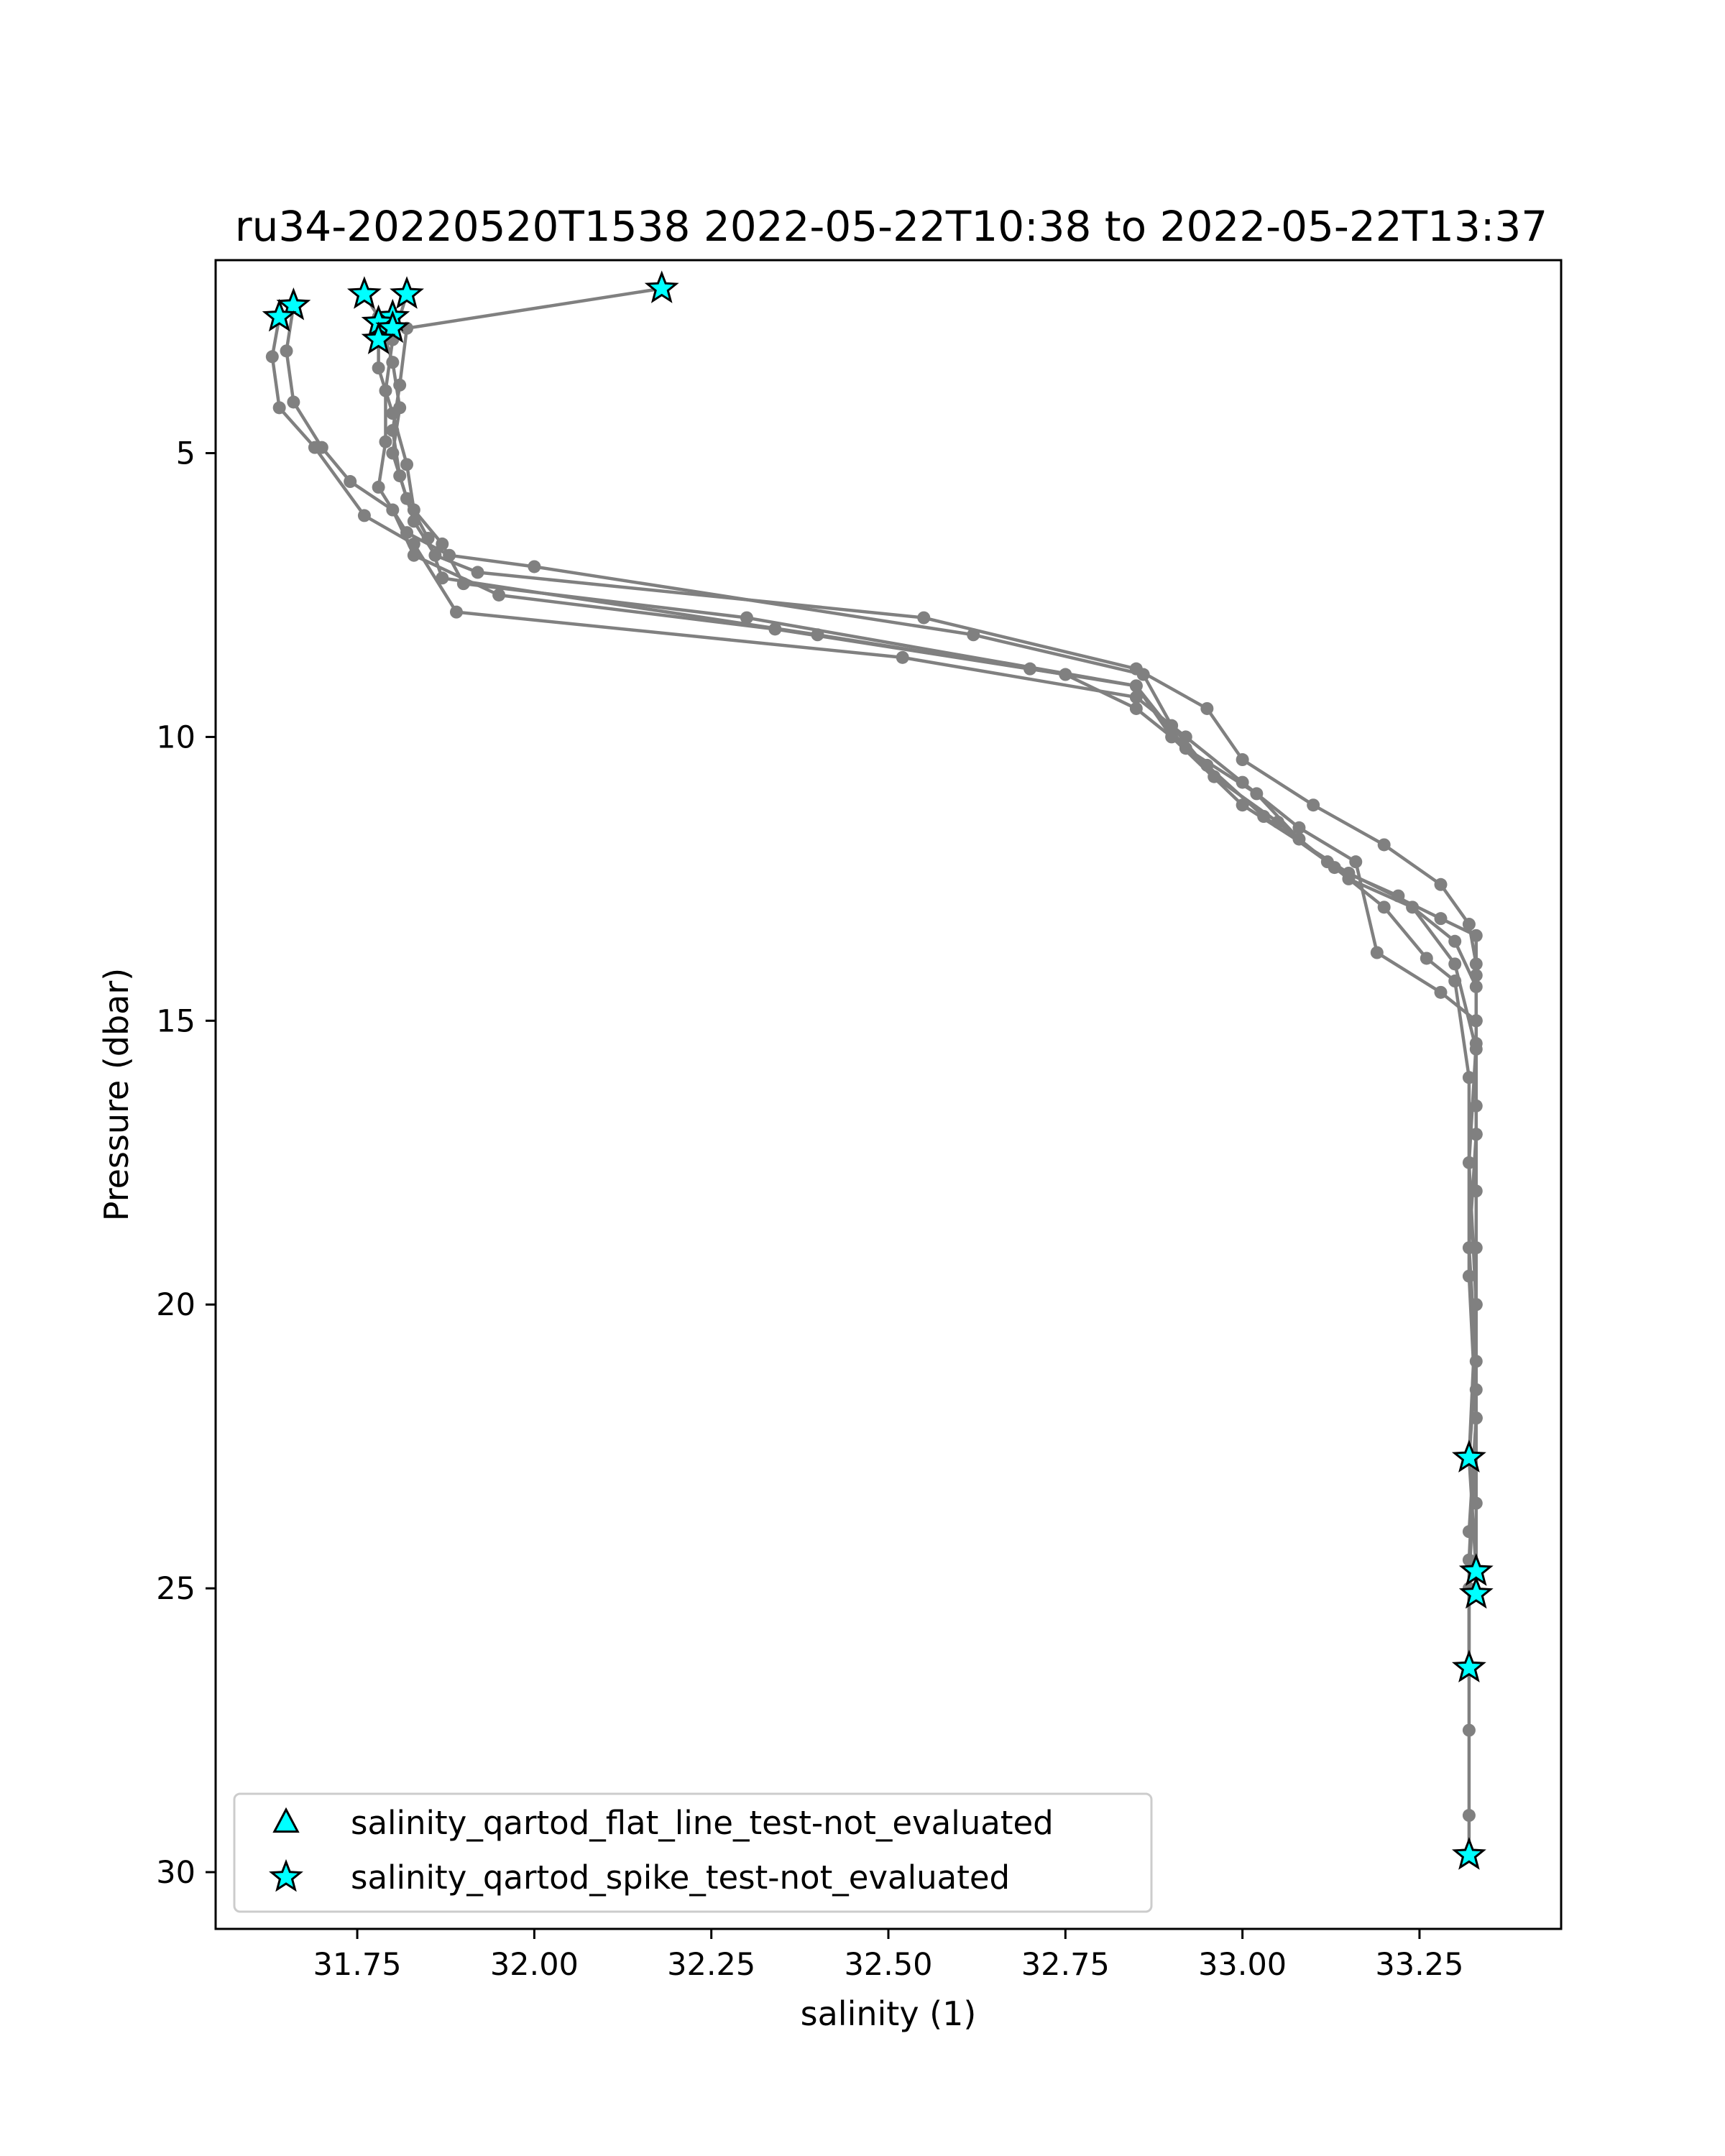 The width and height of the screenshot is (1725, 2156). I want to click on y-axis-ticks: 5 10 15 20 25 30, so click(186, 1163).